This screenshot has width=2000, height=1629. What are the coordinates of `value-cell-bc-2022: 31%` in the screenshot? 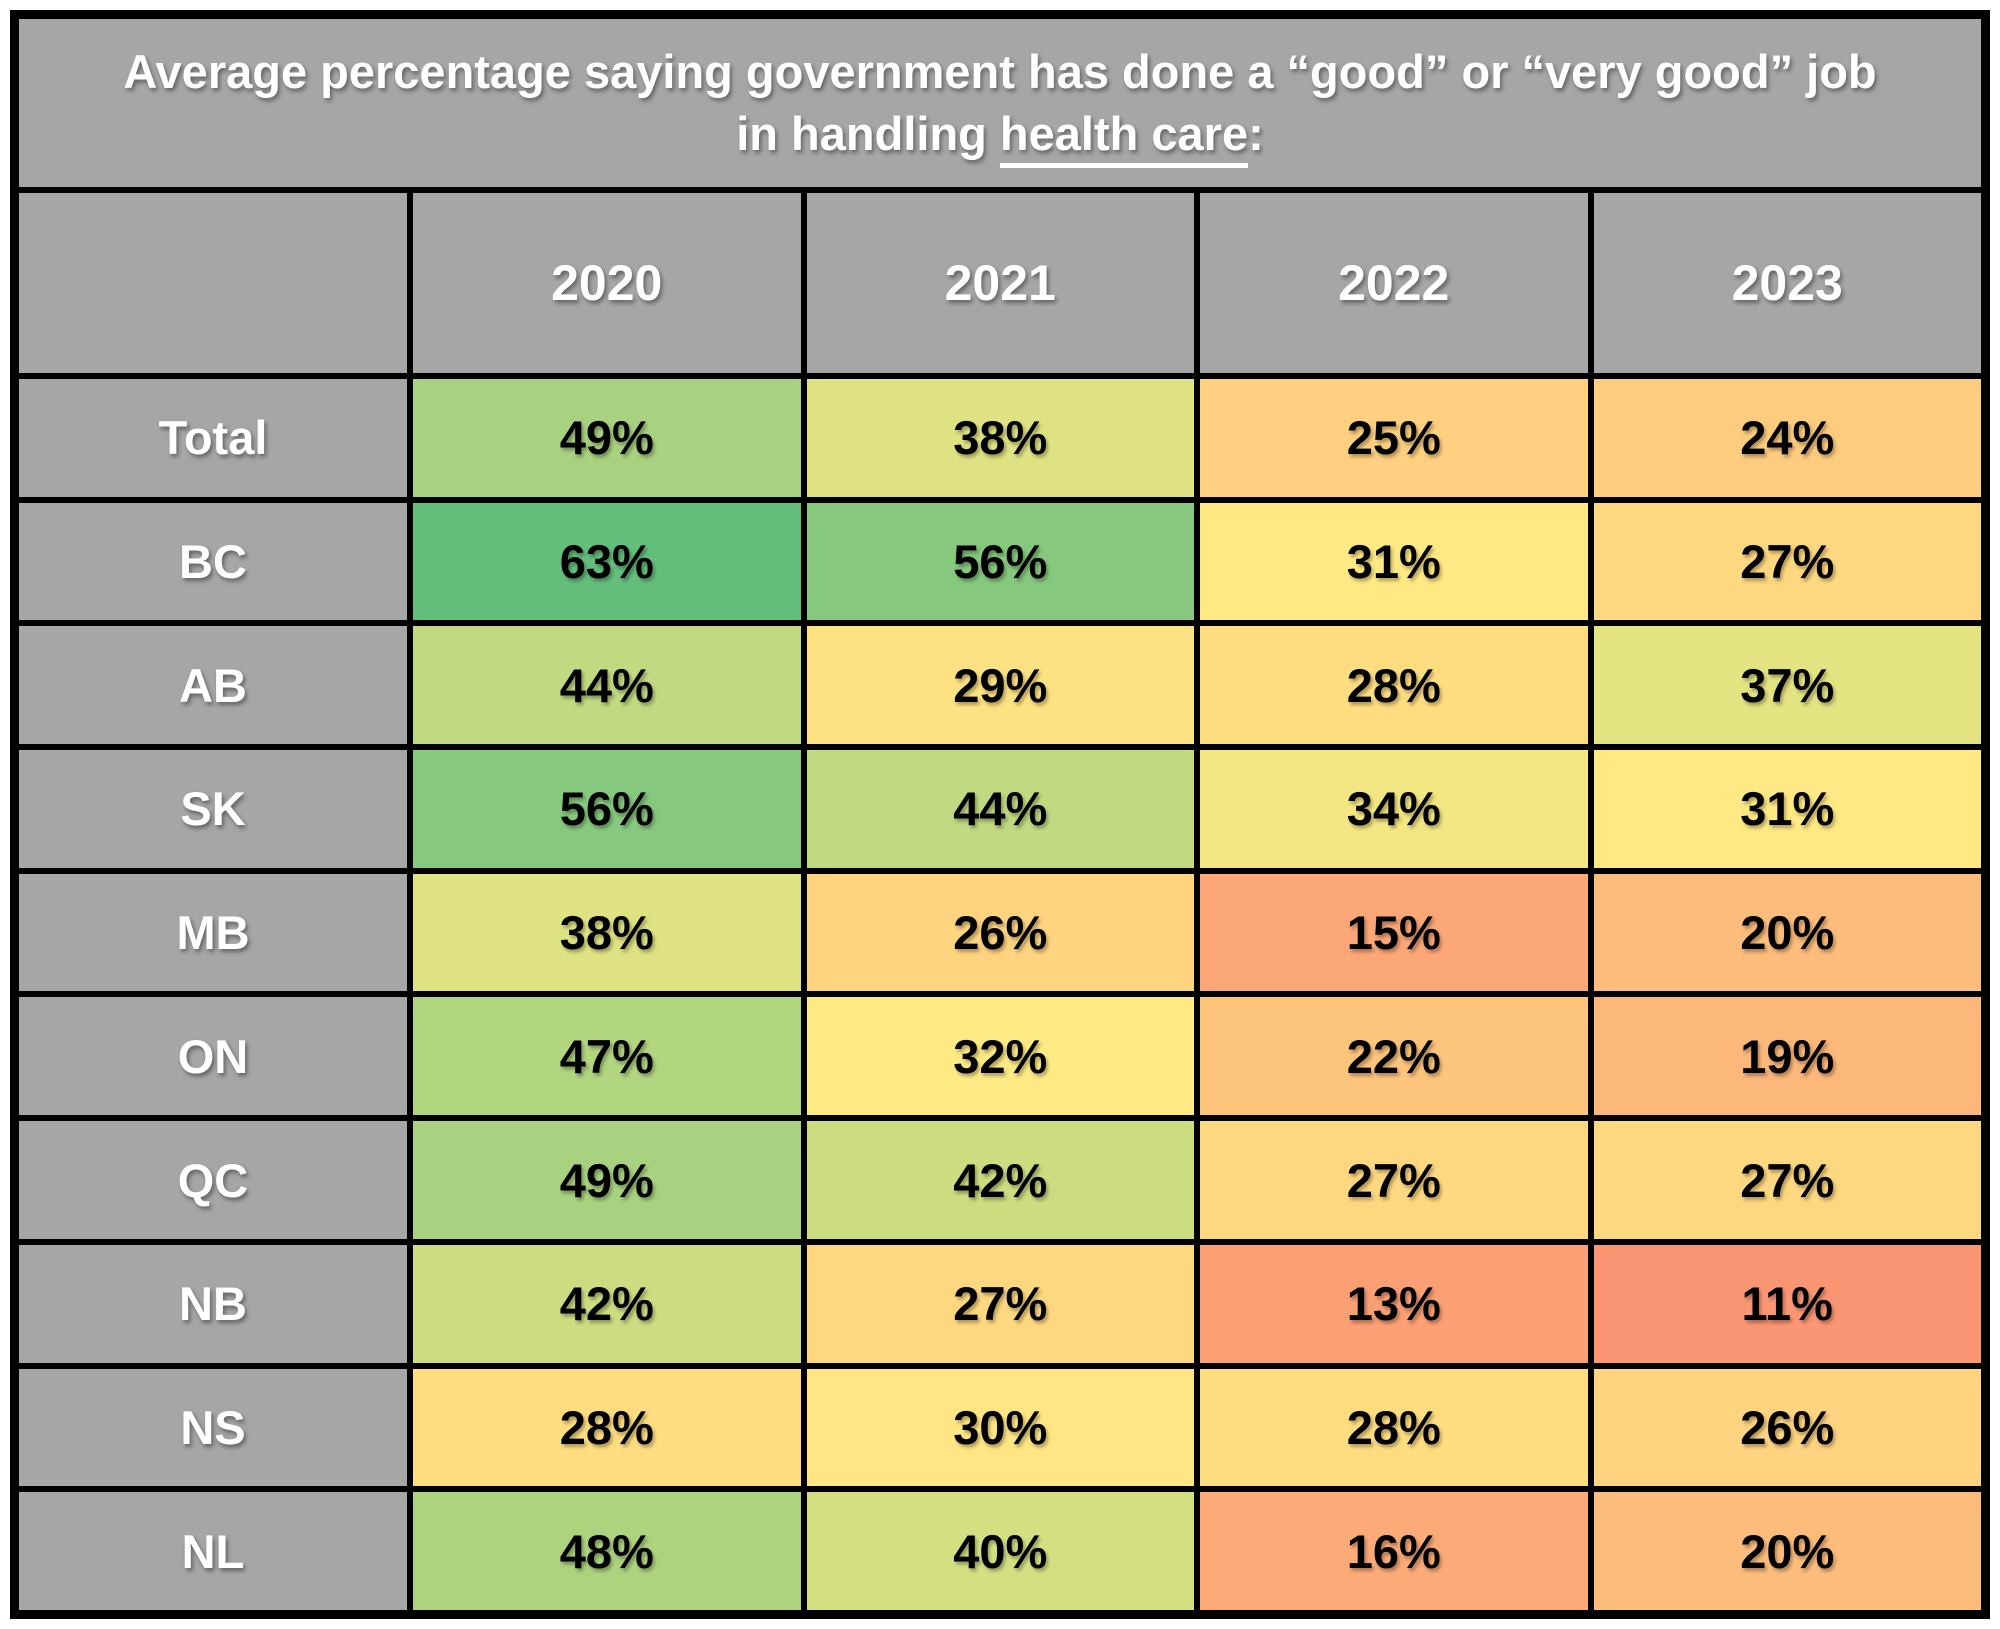 It's located at (1394, 561).